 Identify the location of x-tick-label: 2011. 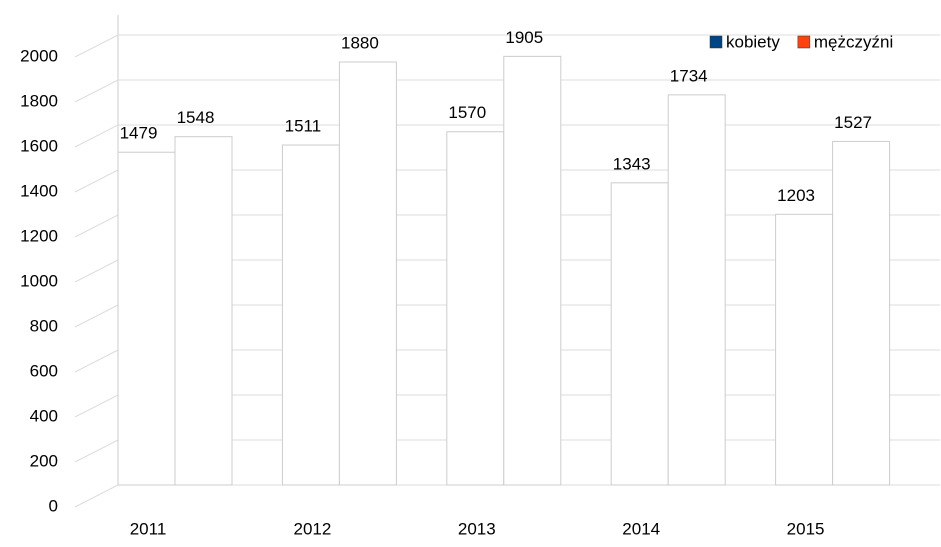
(148, 528).